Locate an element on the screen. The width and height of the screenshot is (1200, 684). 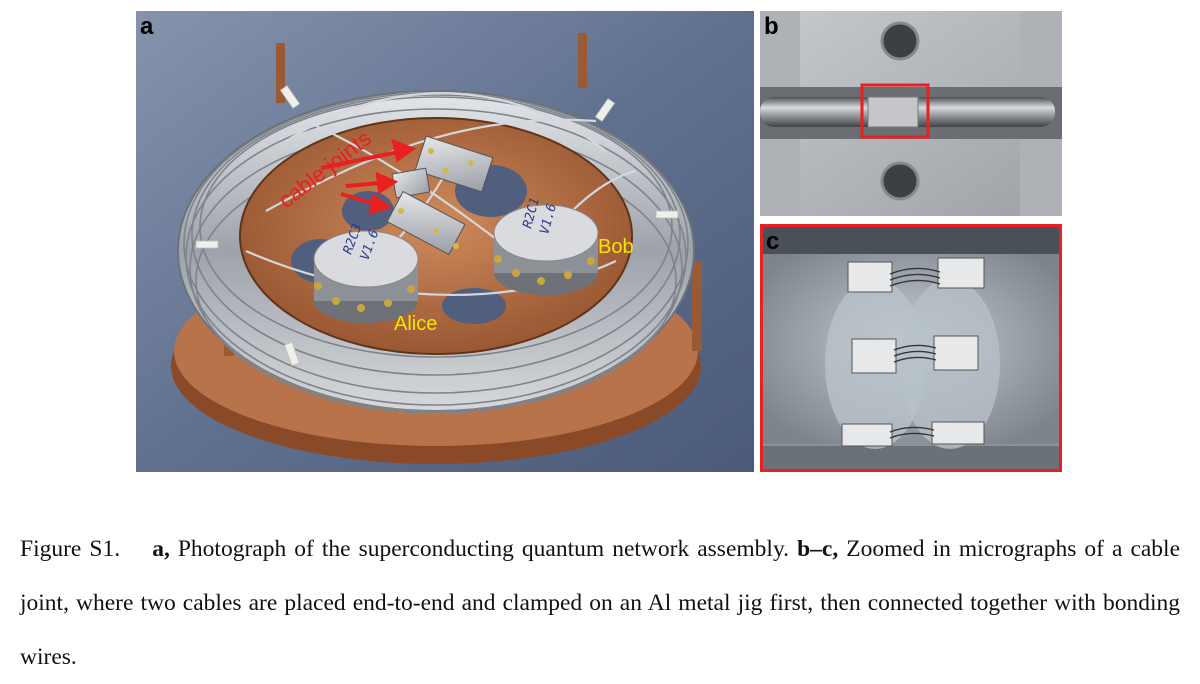
alice-label: Alice is located at coordinates (415, 324).